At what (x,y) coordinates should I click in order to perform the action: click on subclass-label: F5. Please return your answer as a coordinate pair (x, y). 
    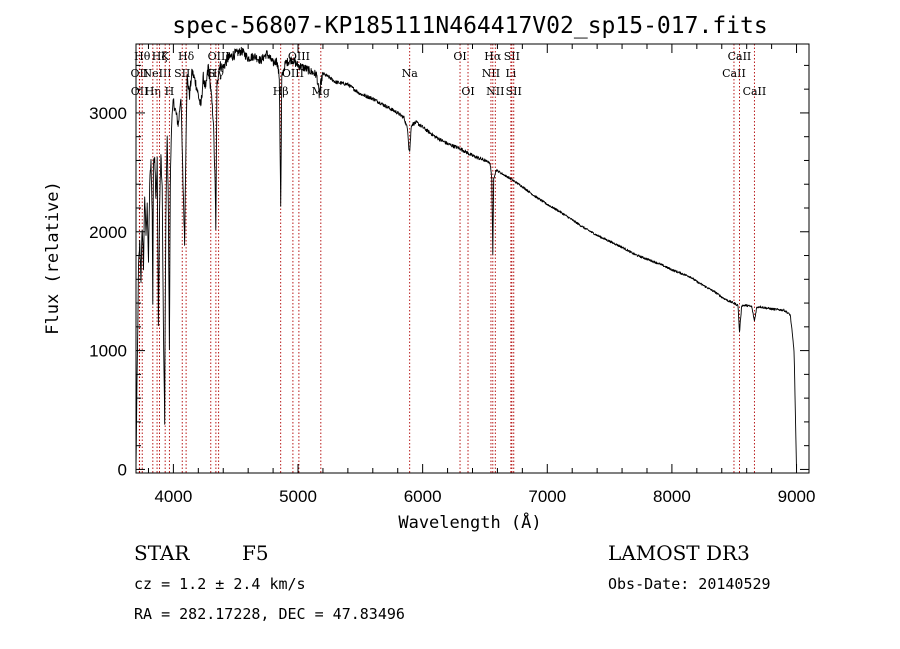
    Looking at the image, I should click on (255, 553).